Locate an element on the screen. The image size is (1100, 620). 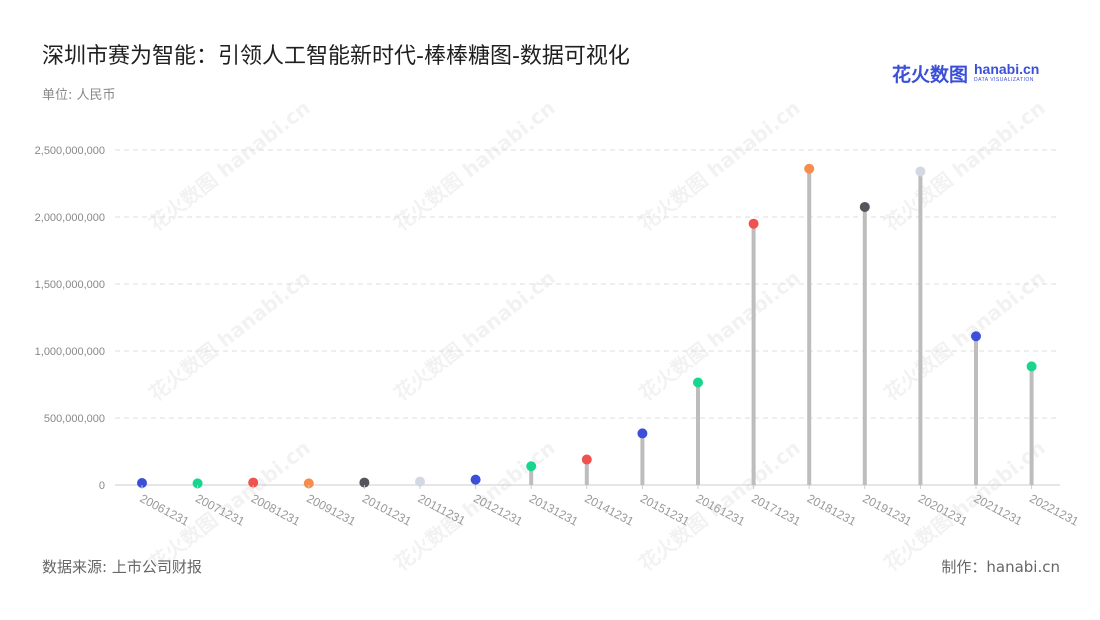
credit-label: 制作：hanabi.cn is located at coordinates (1000, 567).